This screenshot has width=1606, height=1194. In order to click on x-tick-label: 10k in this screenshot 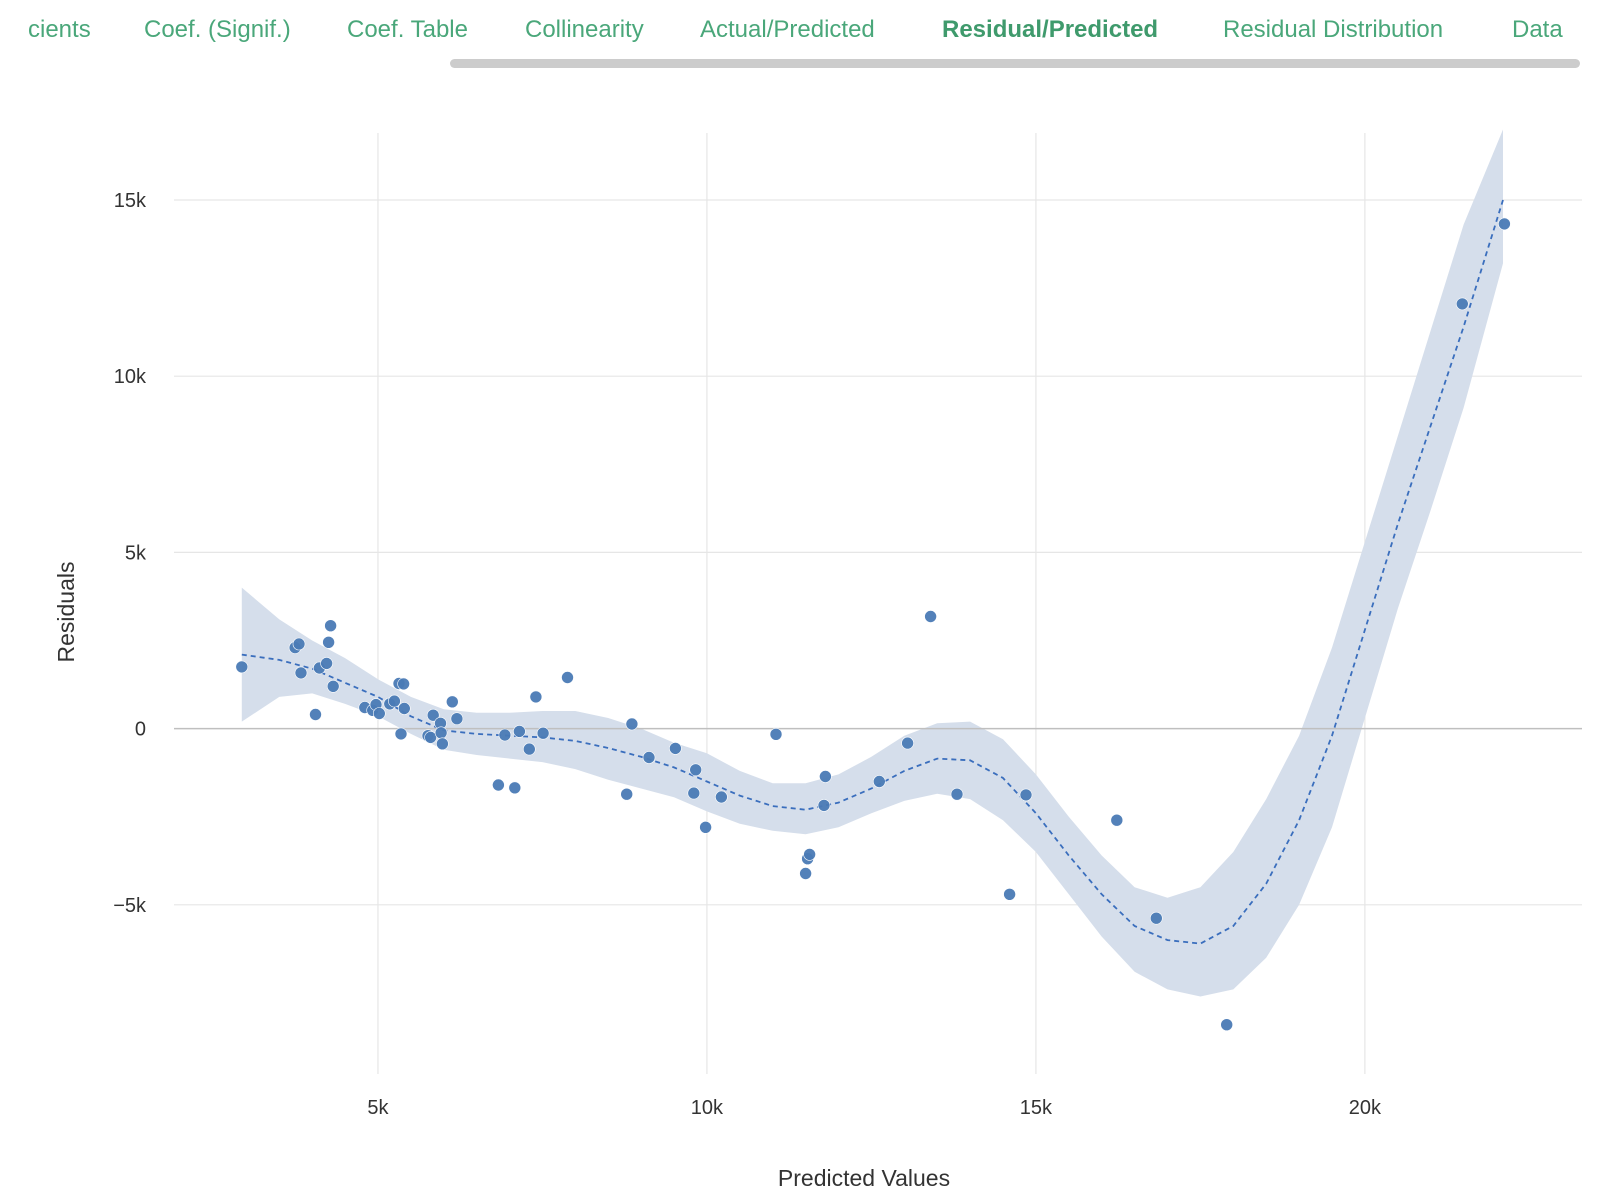, I will do `click(707, 1108)`.